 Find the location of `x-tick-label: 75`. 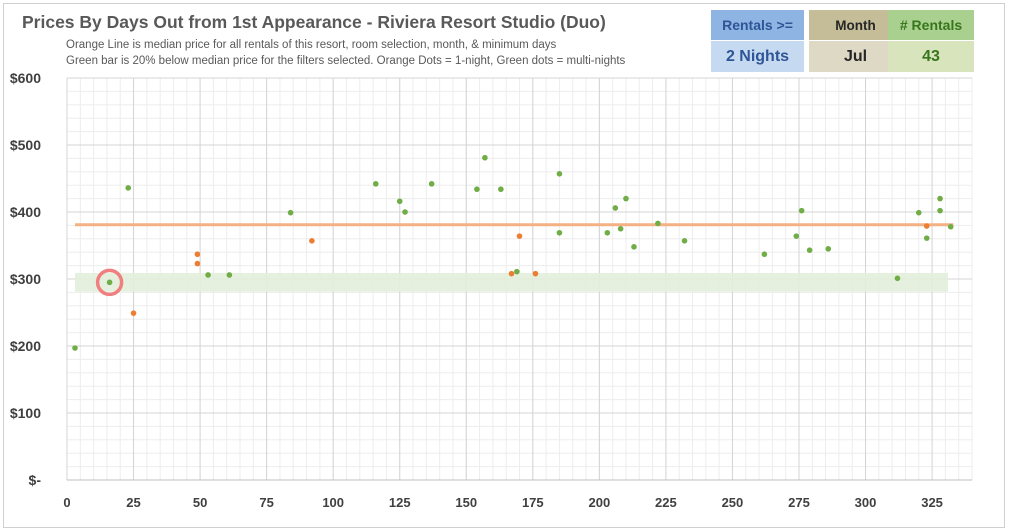

x-tick-label: 75 is located at coordinates (266, 502).